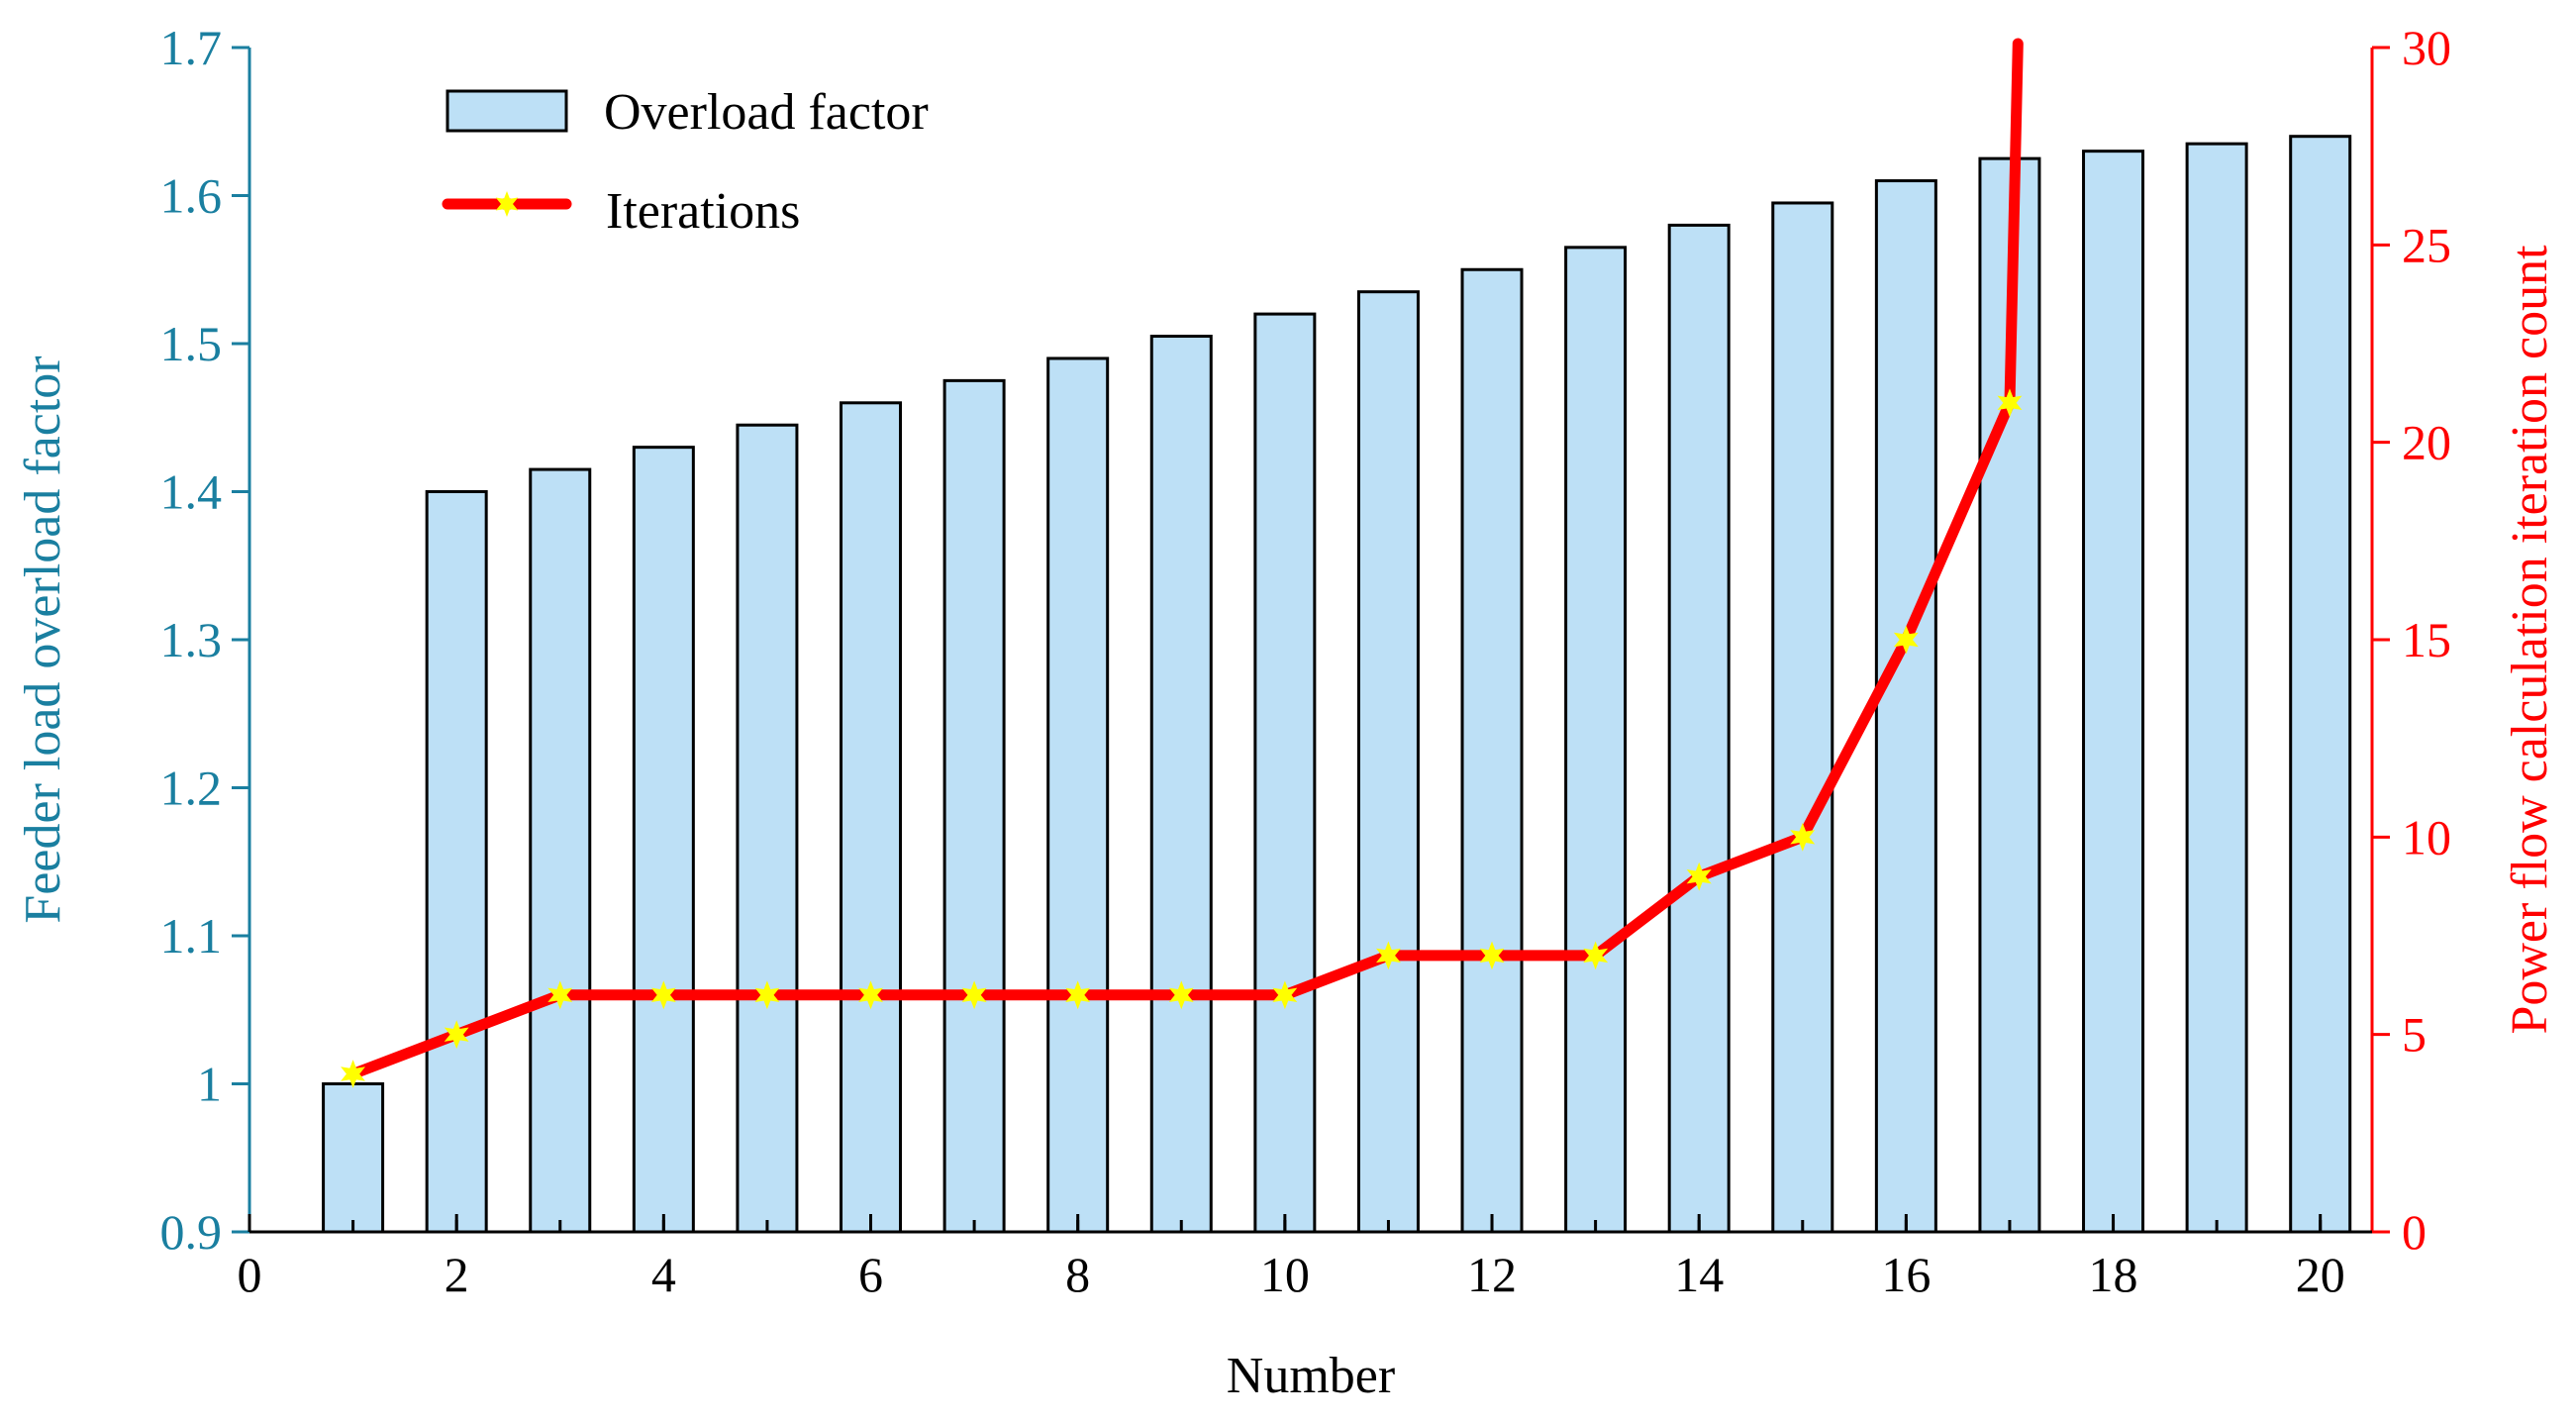 This screenshot has height=1423, width=2576. I want to click on x-axis-title: Number, so click(1311, 1376).